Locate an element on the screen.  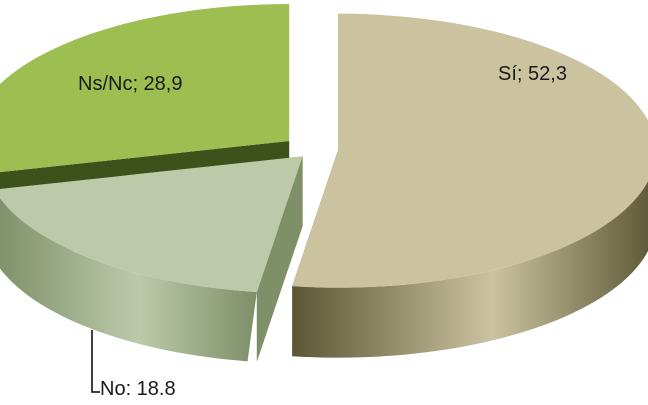
leader-line-no is located at coordinates (95, 361).